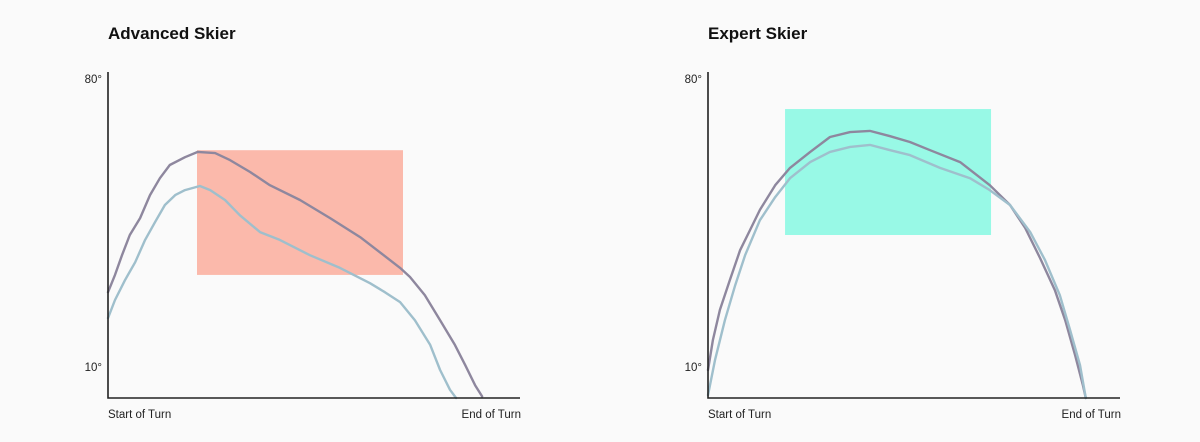 Image resolution: width=1200 pixels, height=442 pixels. Describe the element at coordinates (758, 33) in the screenshot. I see `chart-title: Expert Skier` at that location.